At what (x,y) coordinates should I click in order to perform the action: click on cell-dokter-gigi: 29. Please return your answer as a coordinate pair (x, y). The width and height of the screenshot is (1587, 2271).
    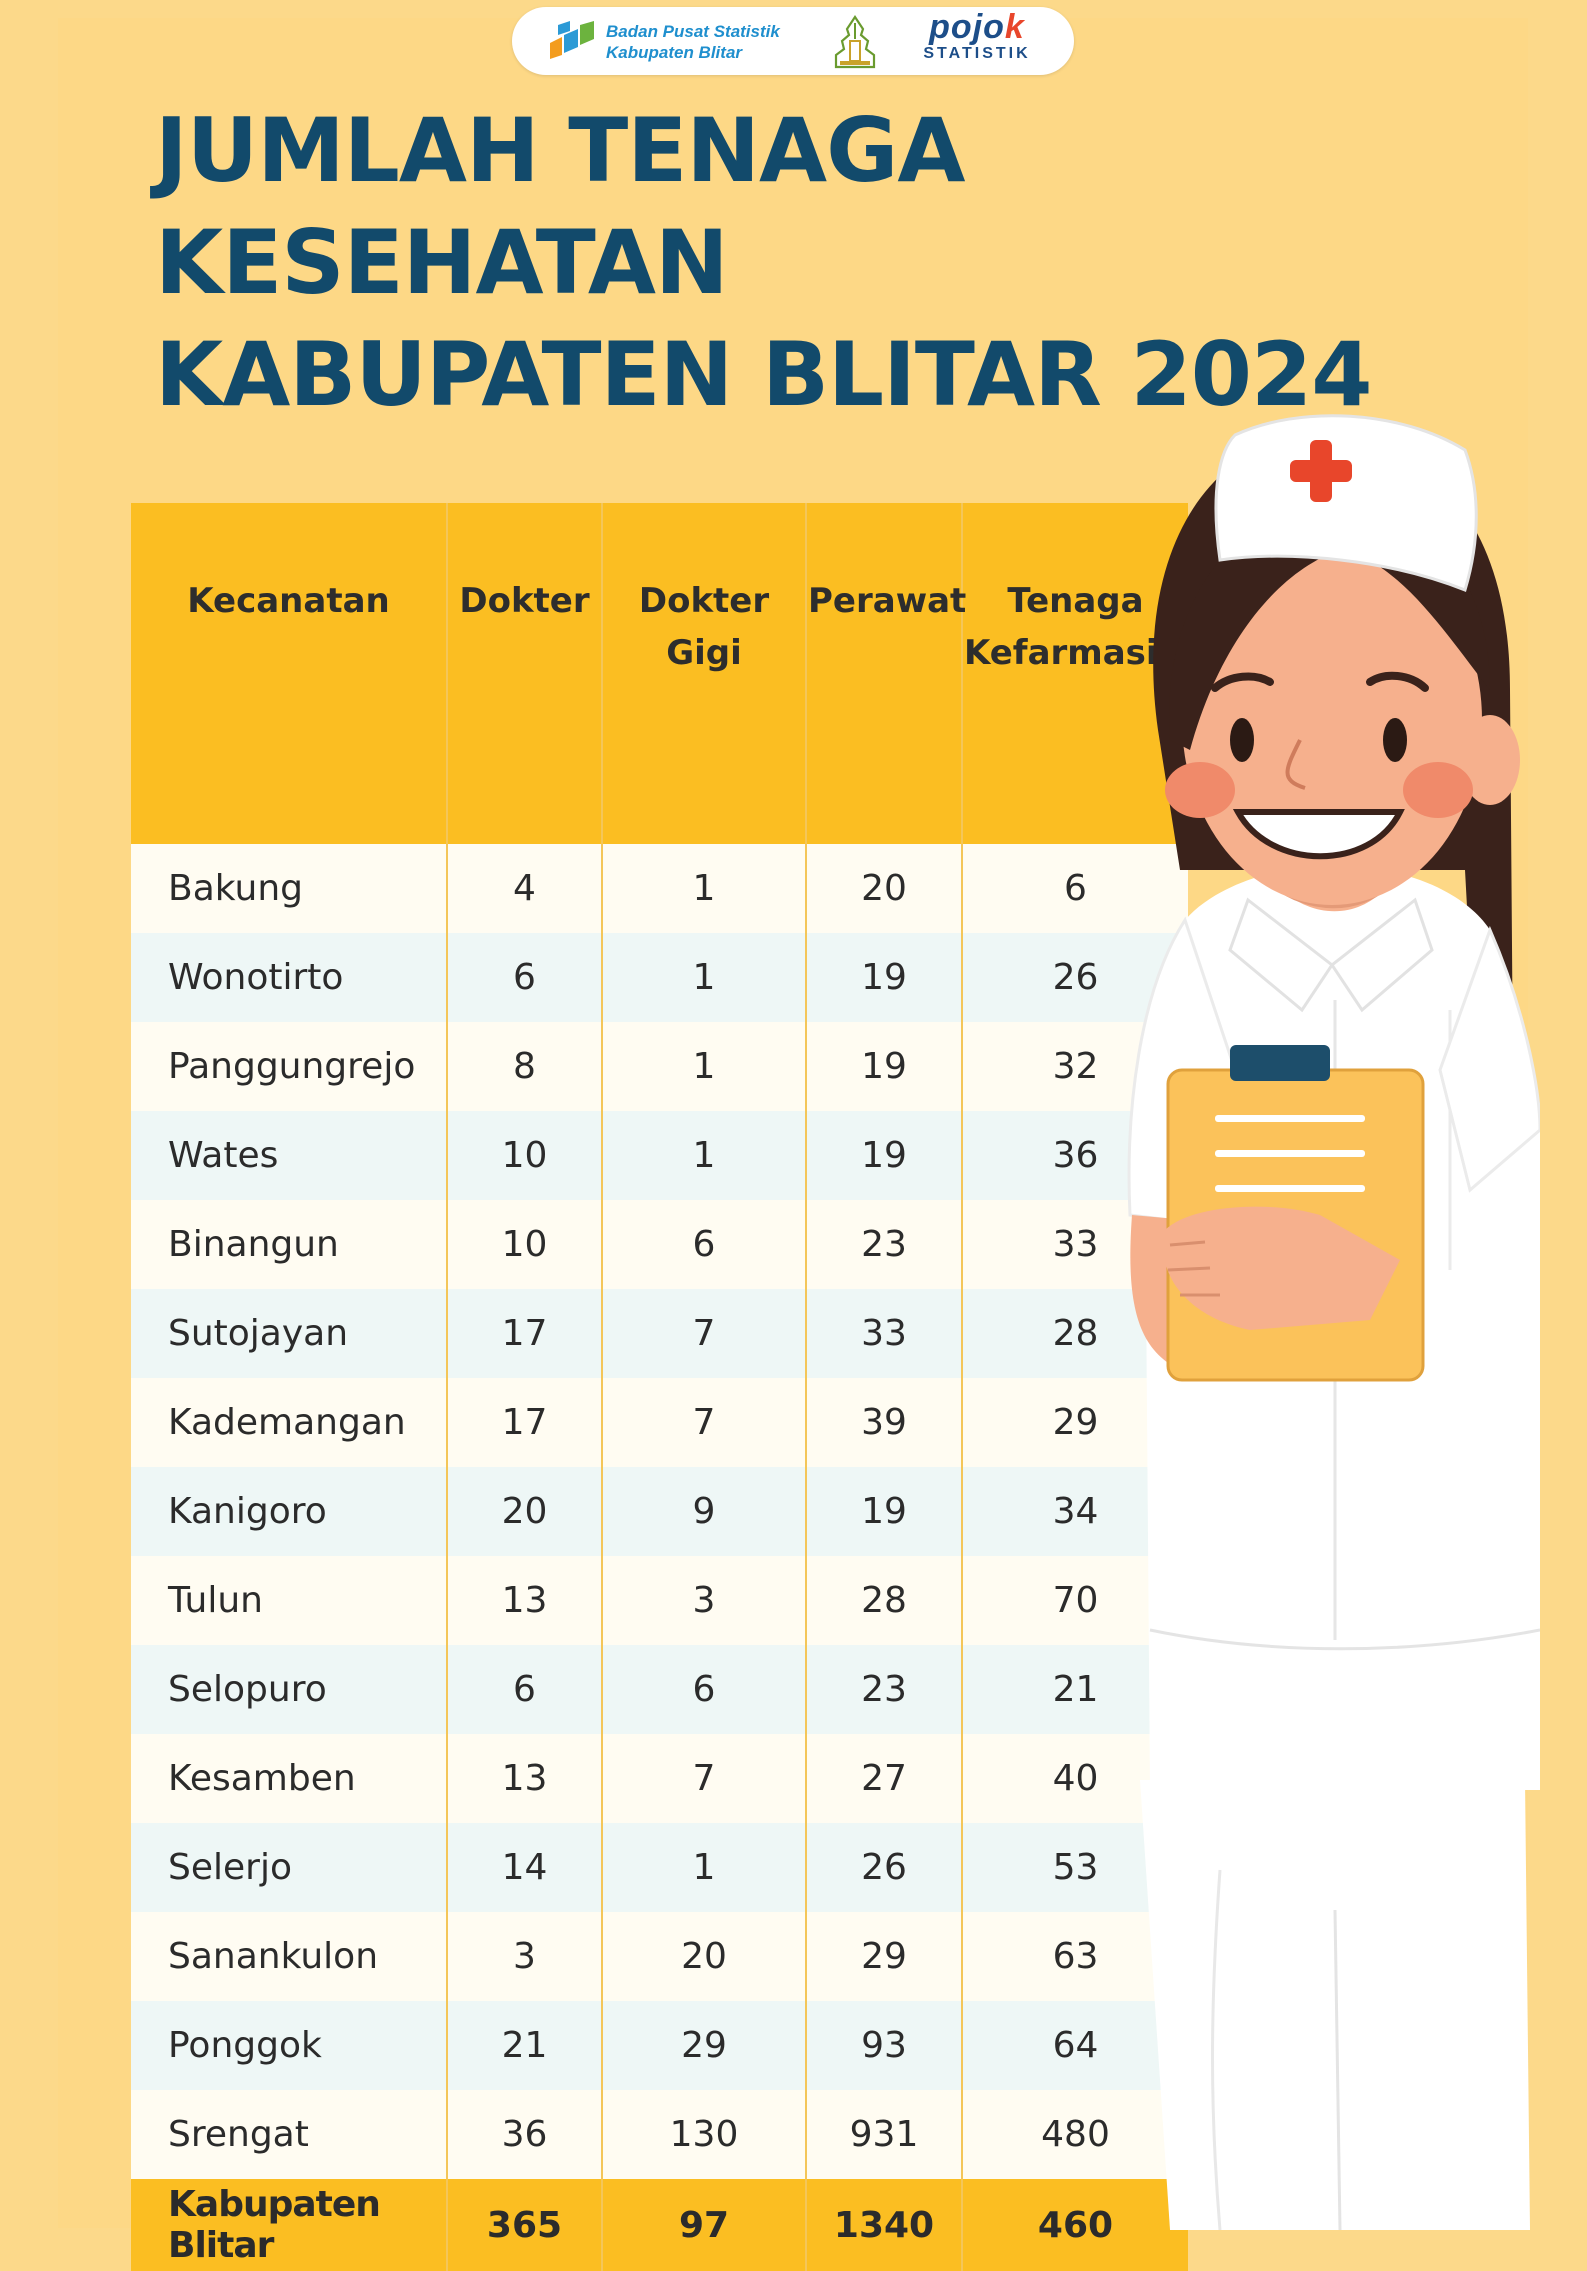
    Looking at the image, I should click on (703, 2045).